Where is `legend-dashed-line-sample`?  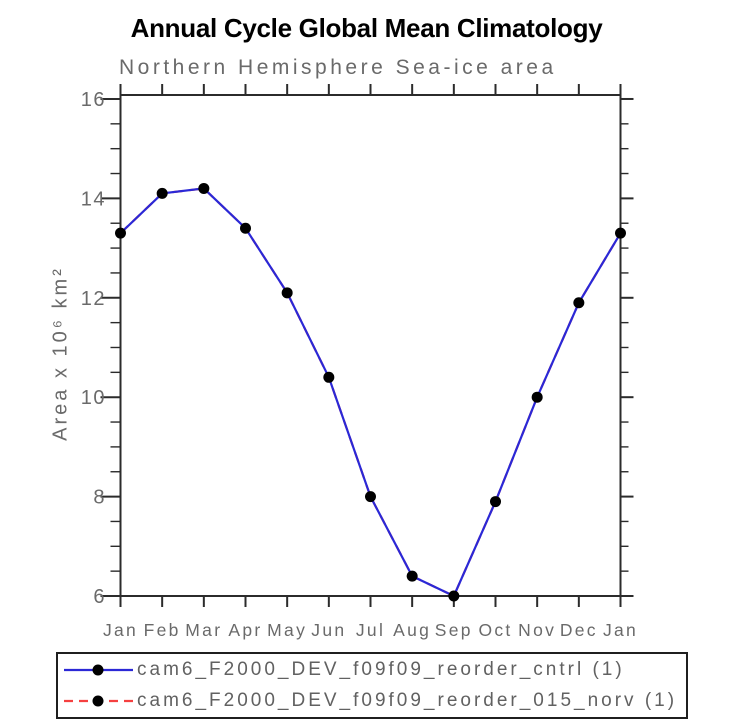
legend-dashed-line-sample is located at coordinates (98, 701).